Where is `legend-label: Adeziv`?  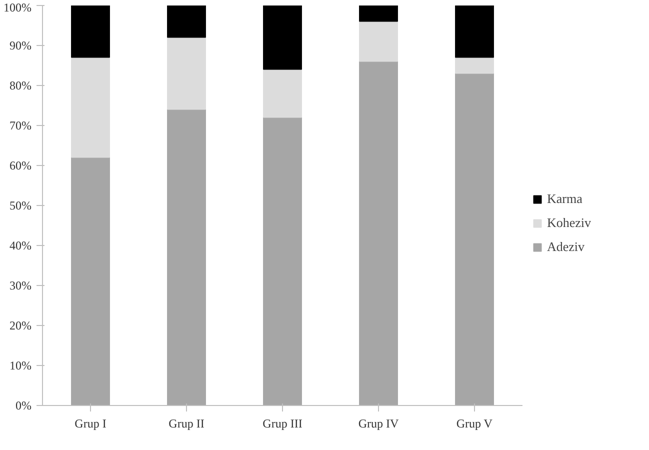 legend-label: Adeziv is located at coordinates (566, 247).